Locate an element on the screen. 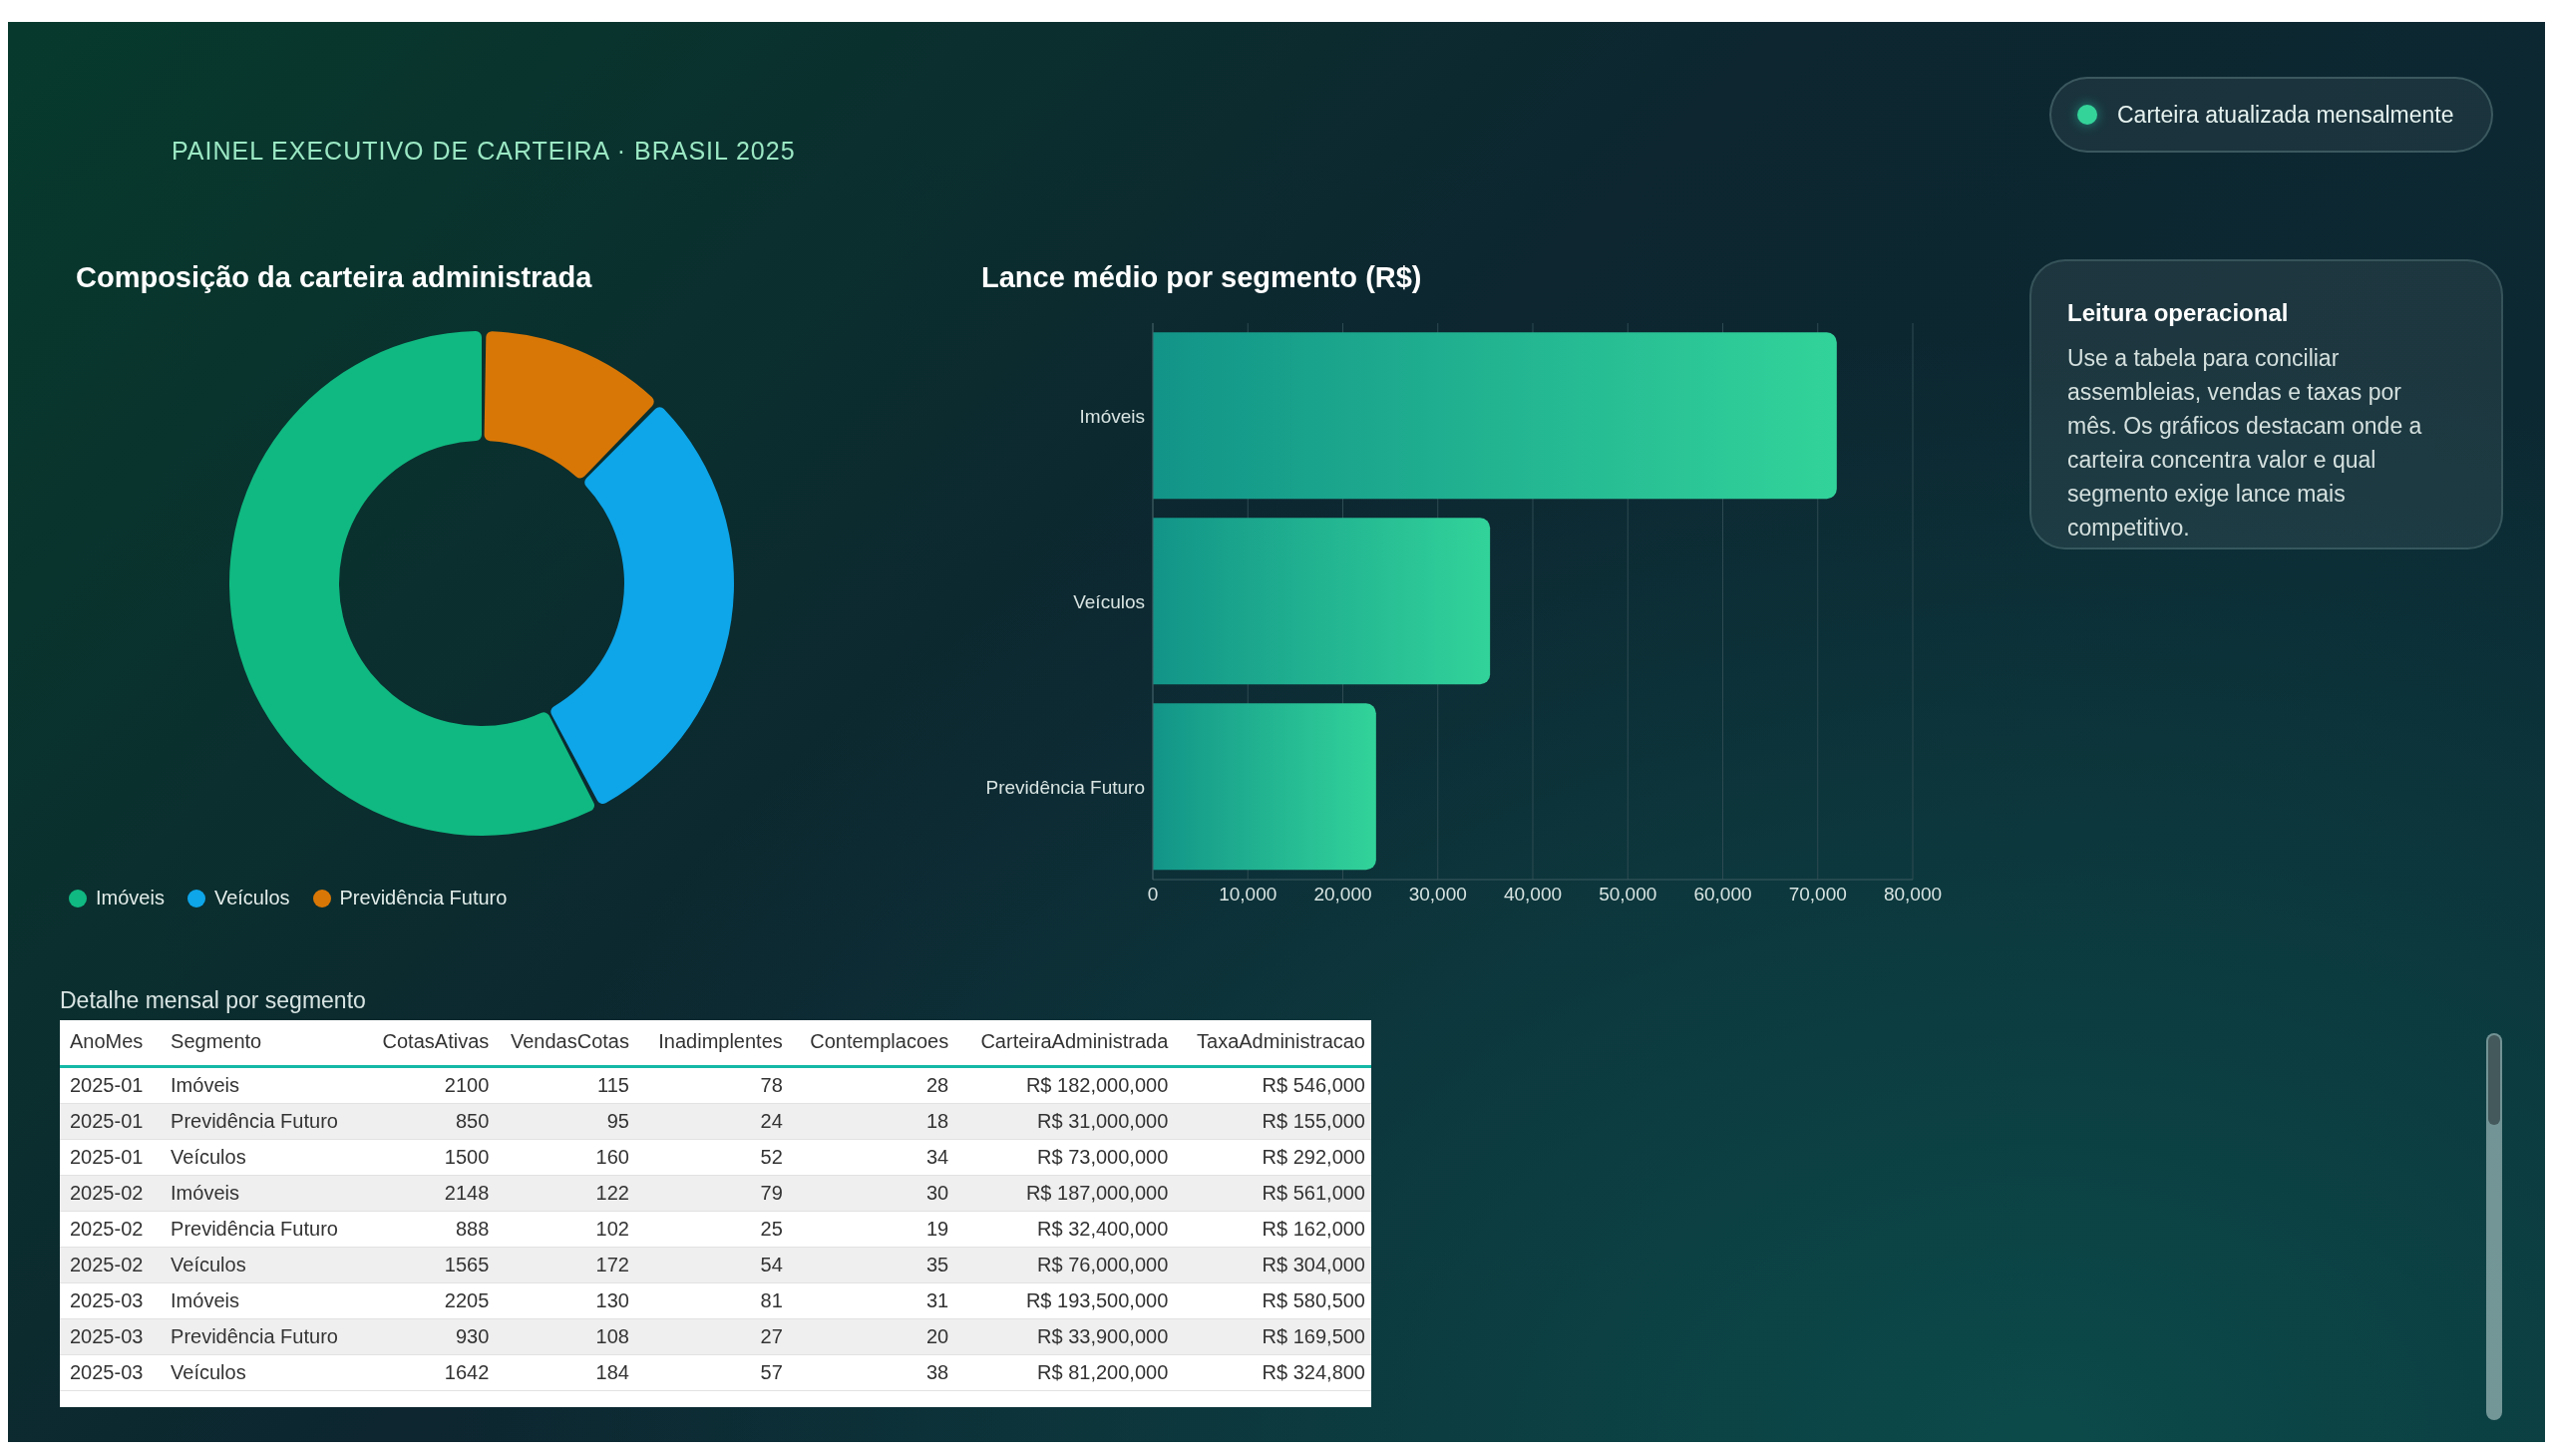 Image resolution: width=2553 pixels, height=1456 pixels. text: R$ 162,000 is located at coordinates (1314, 1229).